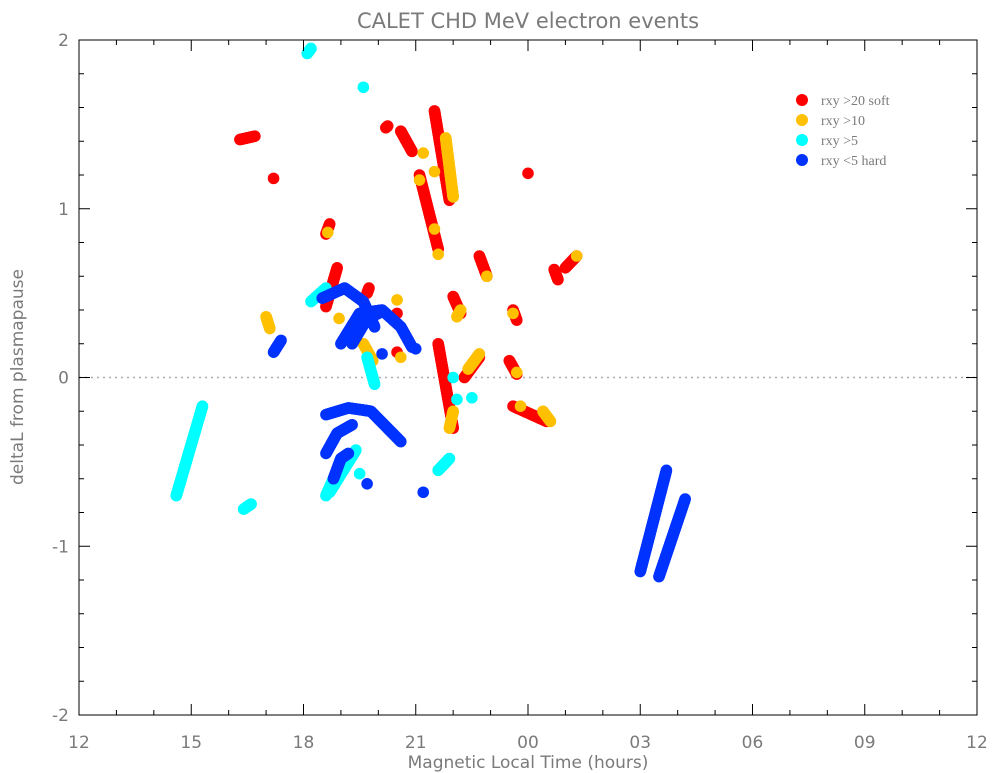 The height and width of the screenshot is (773, 1000). What do you see at coordinates (63, 379) in the screenshot?
I see `y-tick-label: 0` at bounding box center [63, 379].